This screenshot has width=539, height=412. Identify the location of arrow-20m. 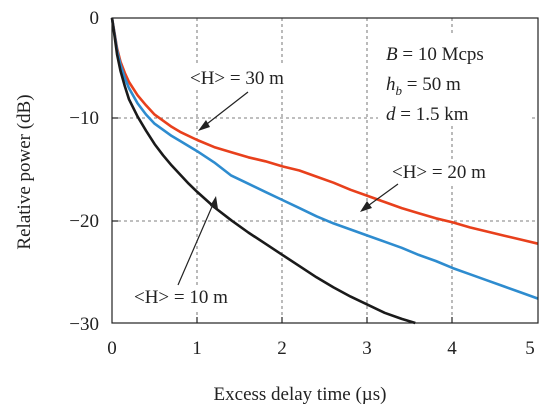
(381, 196).